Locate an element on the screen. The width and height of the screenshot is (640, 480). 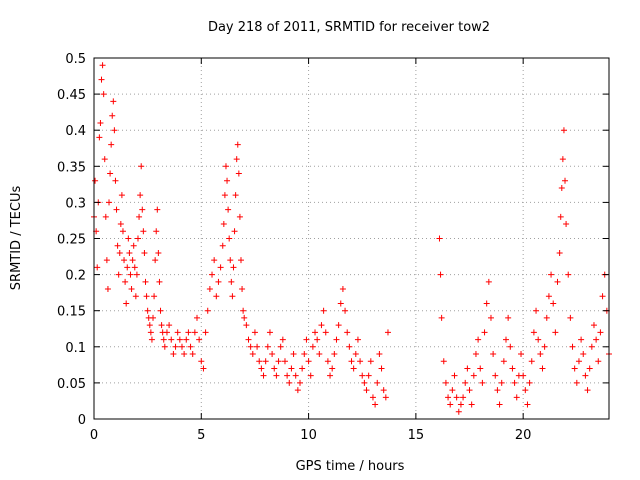
x-tick-label: 5 is located at coordinates (201, 435).